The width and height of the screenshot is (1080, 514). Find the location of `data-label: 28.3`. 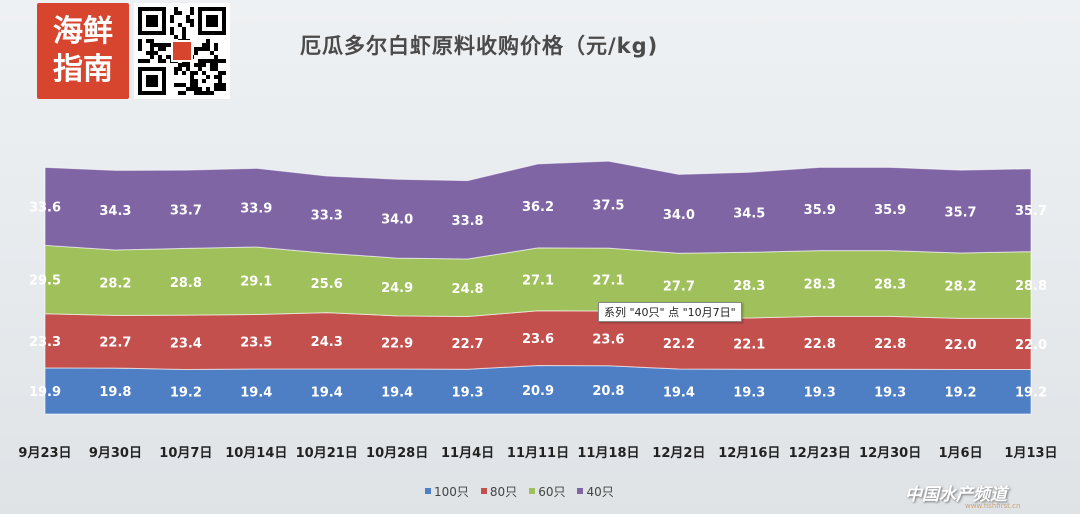

data-label: 28.3 is located at coordinates (749, 286).